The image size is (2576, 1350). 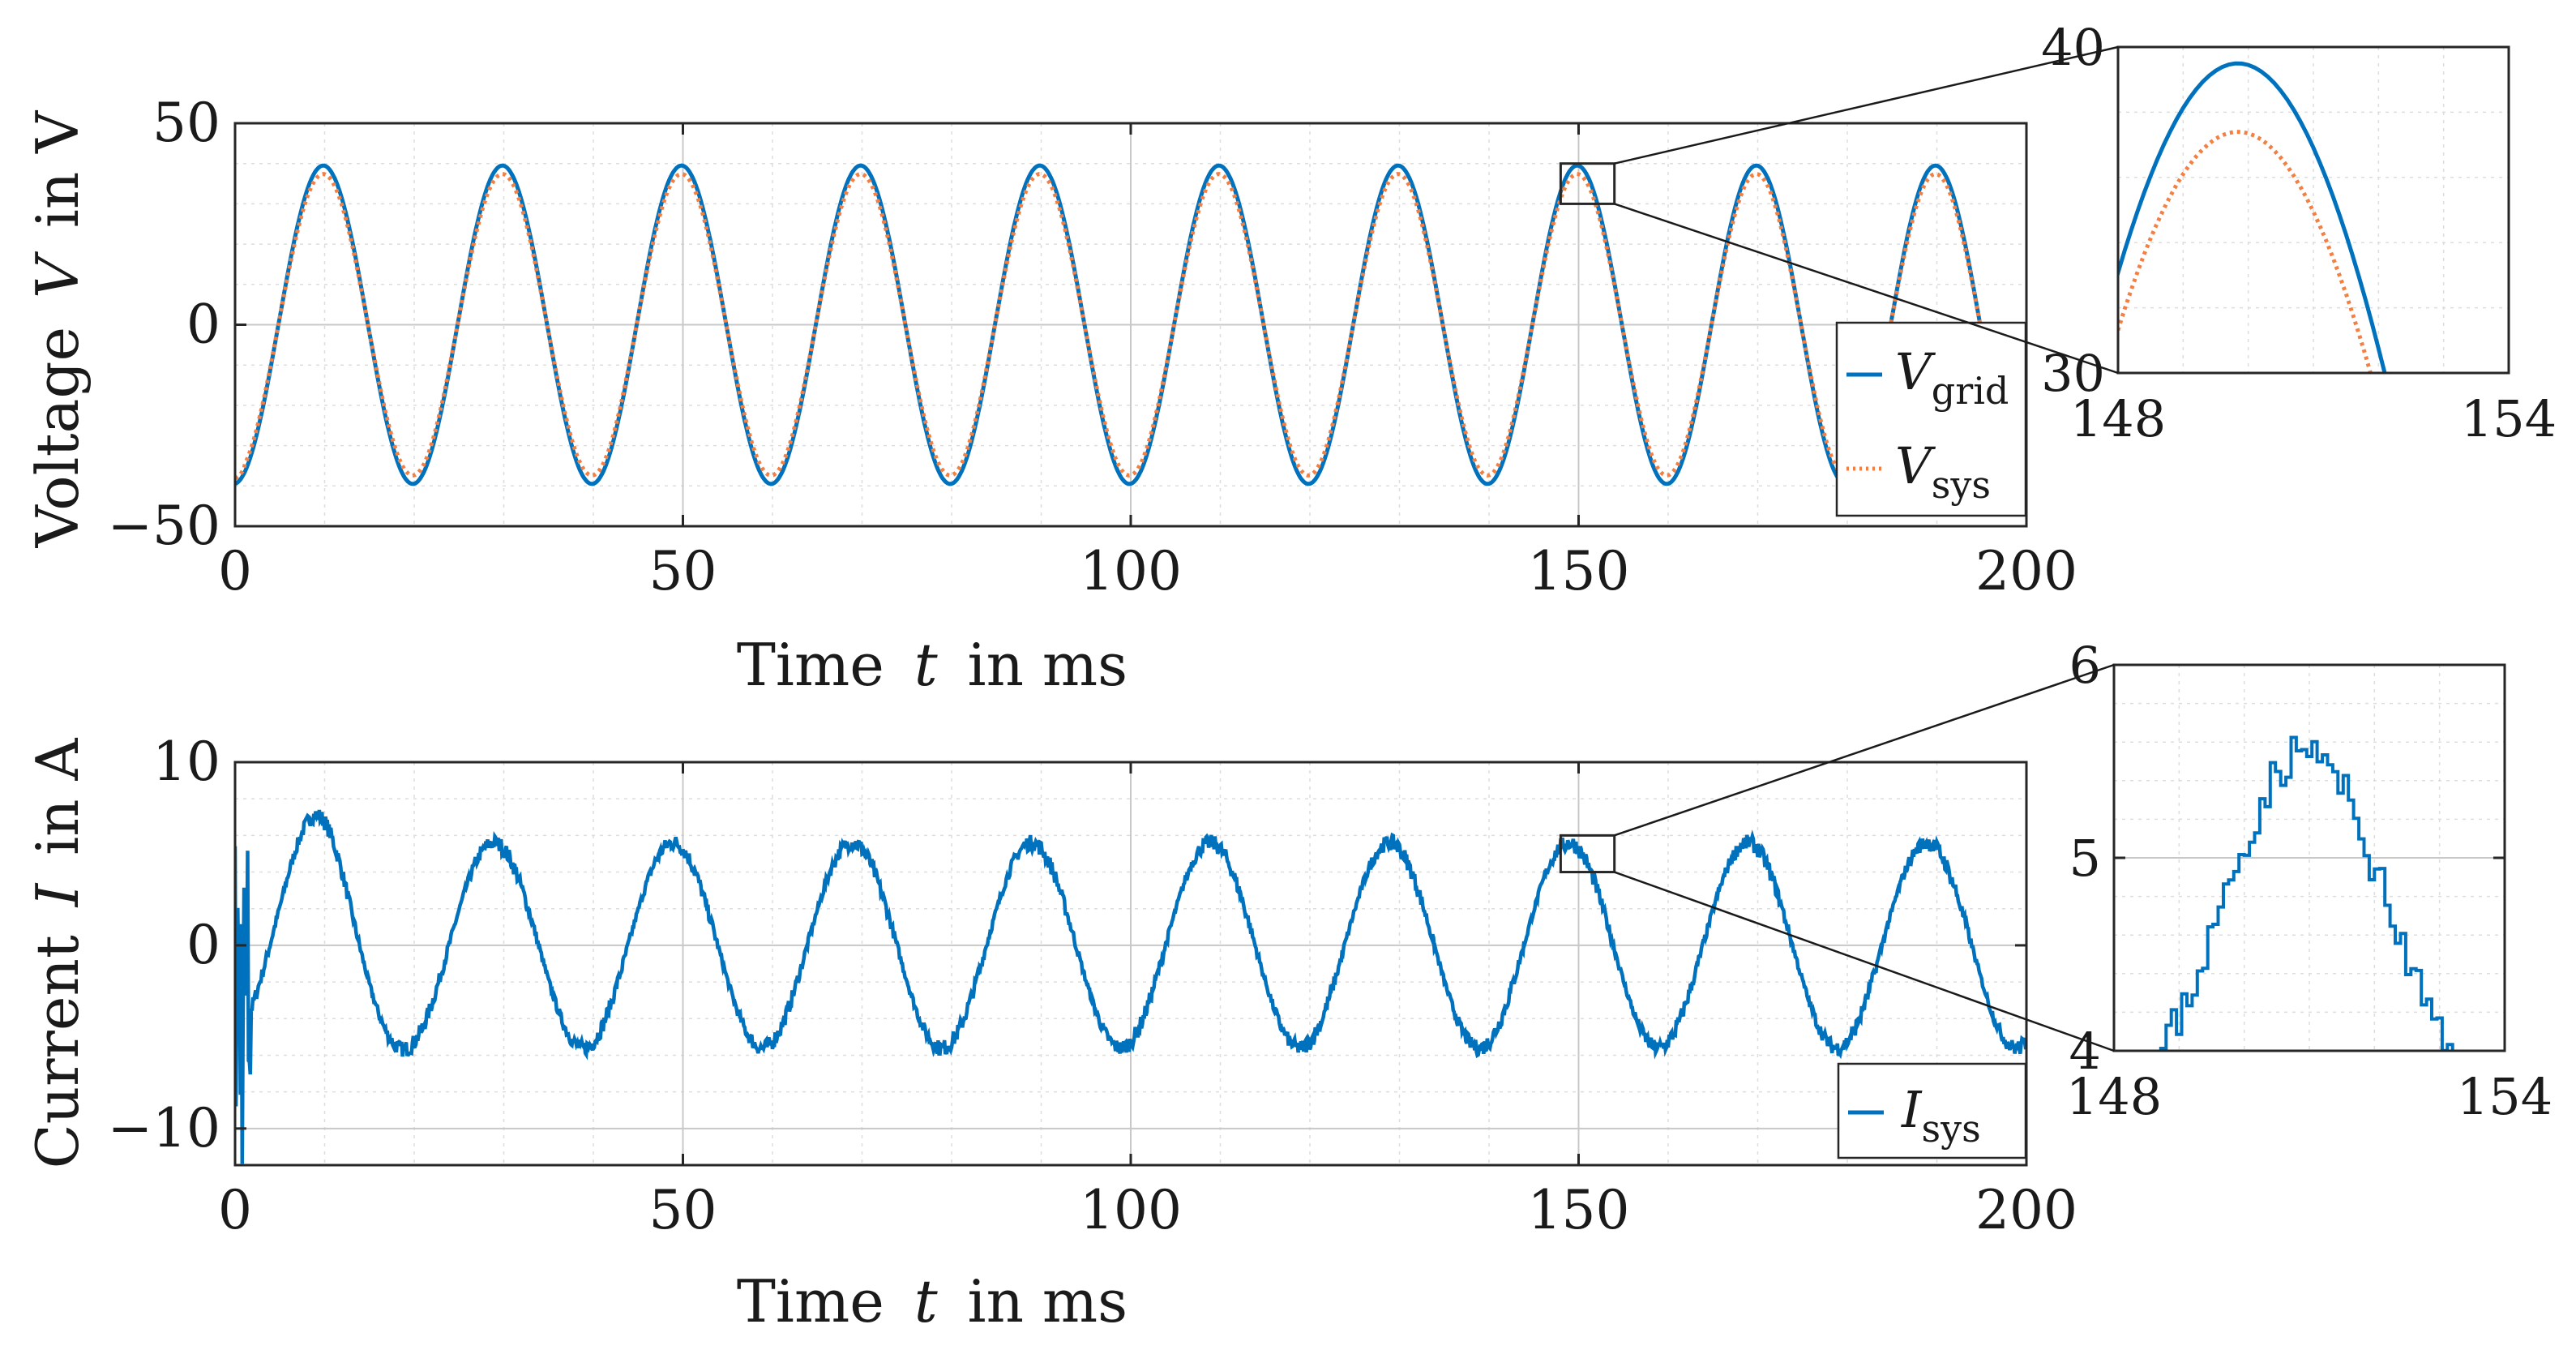 I want to click on current-inset-series-layer, so click(x=2304, y=893).